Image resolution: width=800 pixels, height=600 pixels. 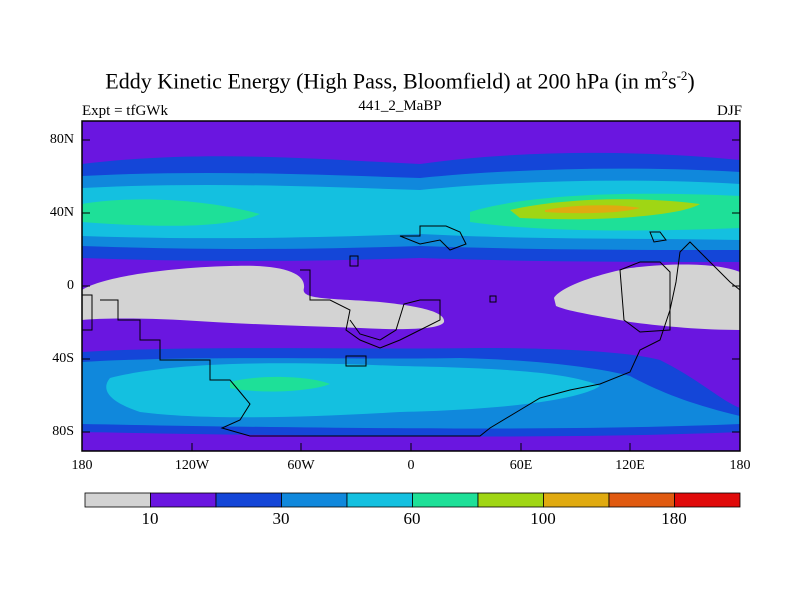 I want to click on colorbar-label-180: 180, so click(x=674, y=518).